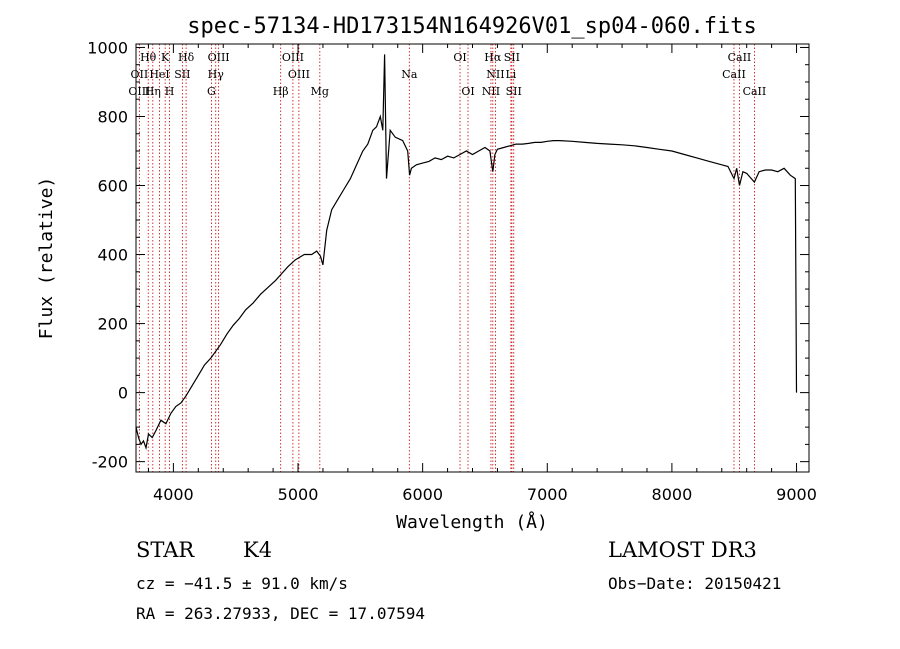  I want to click on line-label: Hθ, so click(148, 57).